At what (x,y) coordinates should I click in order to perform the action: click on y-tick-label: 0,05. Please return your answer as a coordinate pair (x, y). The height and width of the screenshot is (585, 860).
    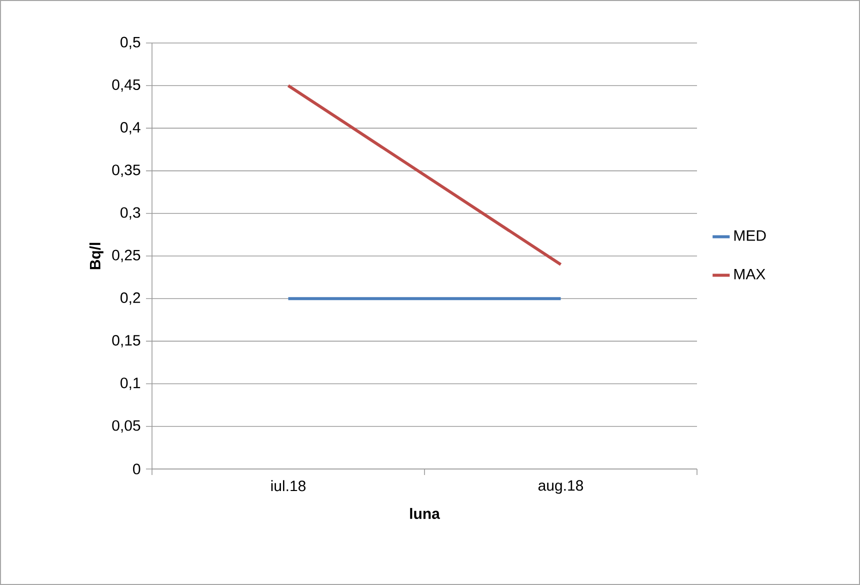
    Looking at the image, I should click on (126, 426).